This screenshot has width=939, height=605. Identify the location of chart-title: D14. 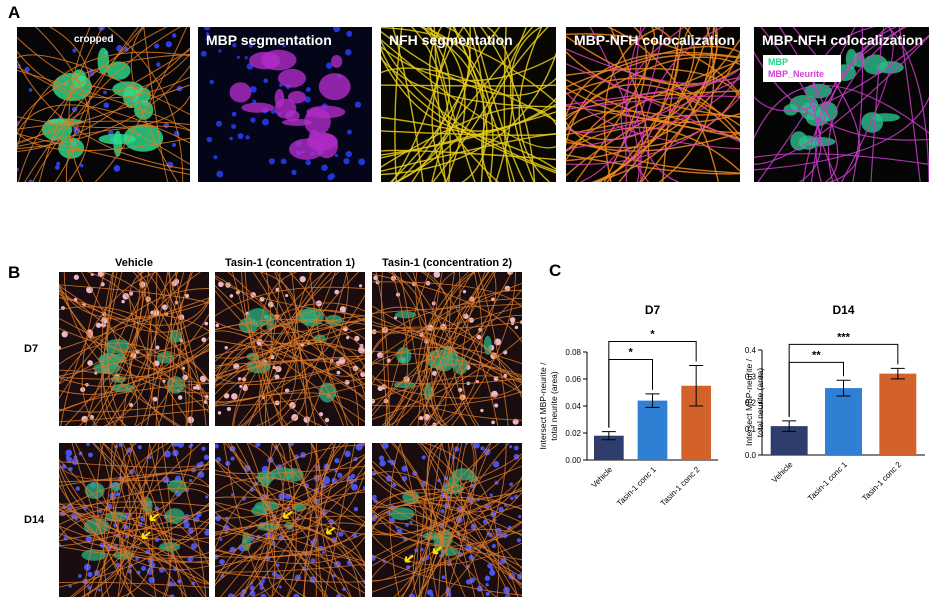
(843, 310).